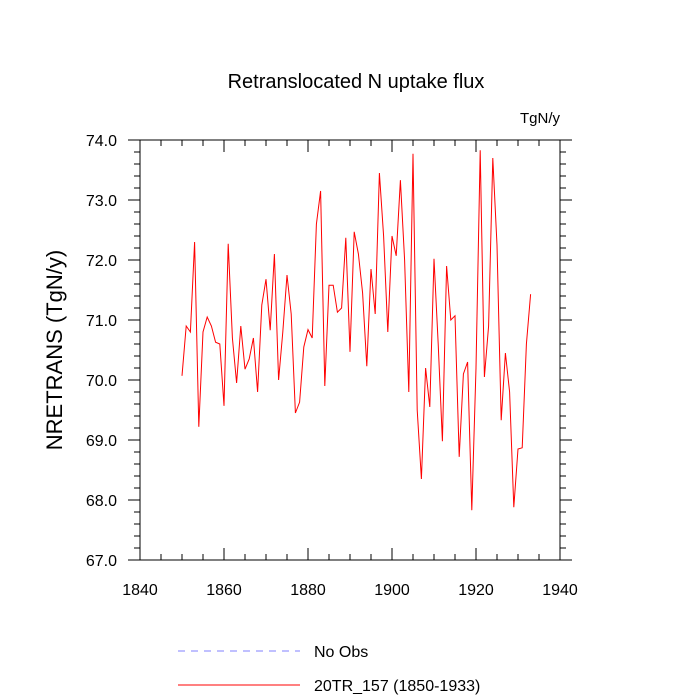 The height and width of the screenshot is (700, 700). What do you see at coordinates (560, 590) in the screenshot?
I see `x-tick-label: 1940` at bounding box center [560, 590].